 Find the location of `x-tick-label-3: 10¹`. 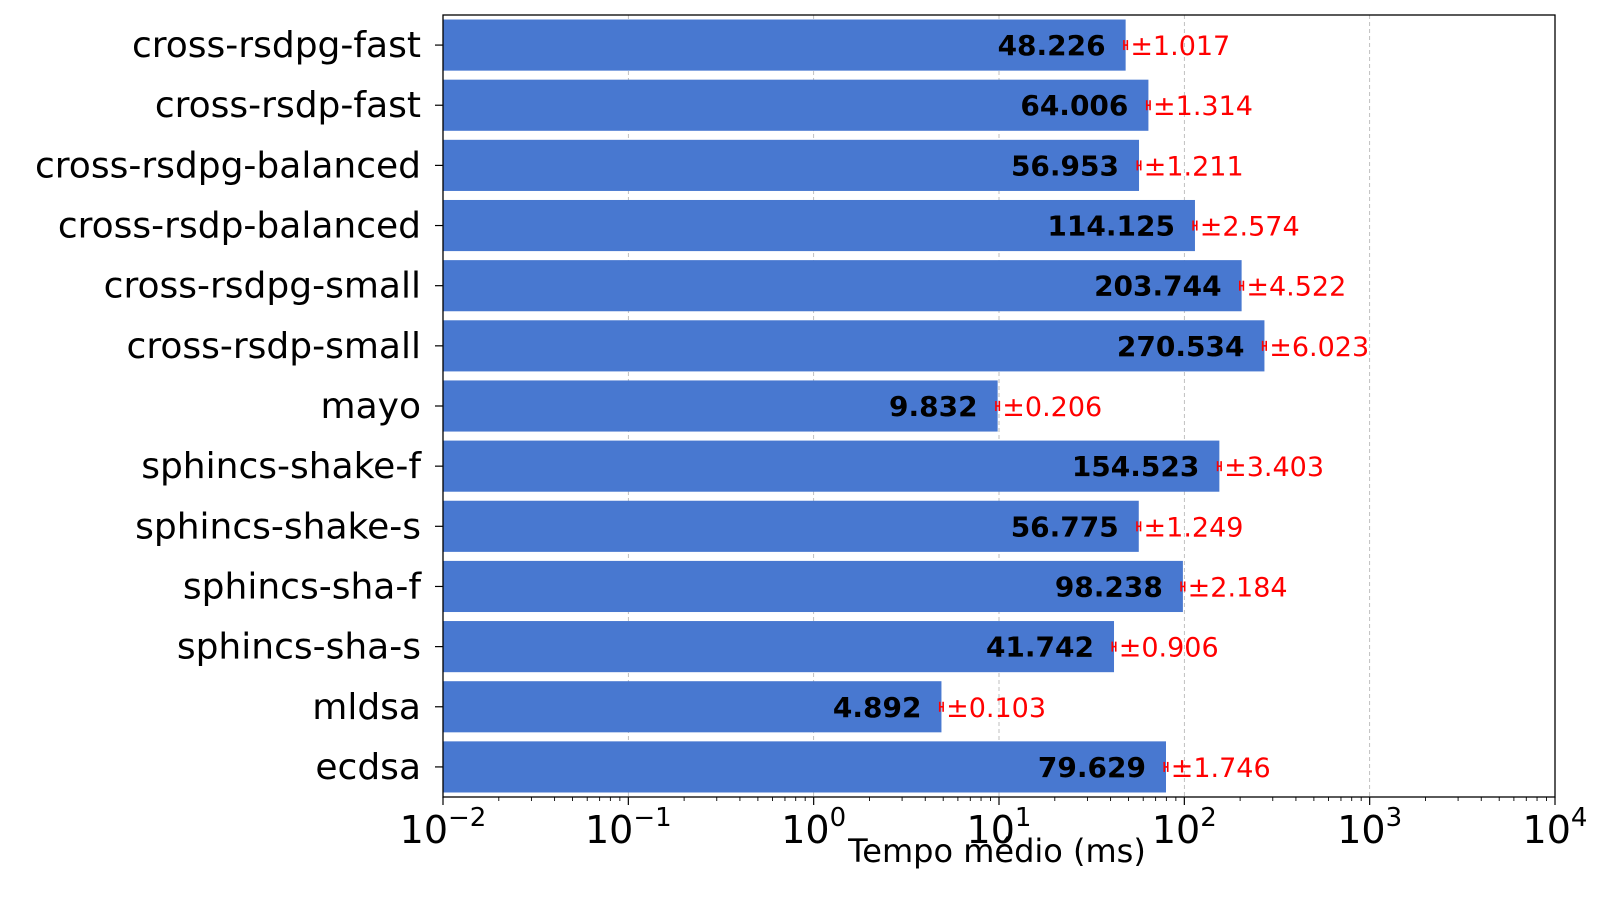

x-tick-label-3: 10¹ is located at coordinates (999, 827).